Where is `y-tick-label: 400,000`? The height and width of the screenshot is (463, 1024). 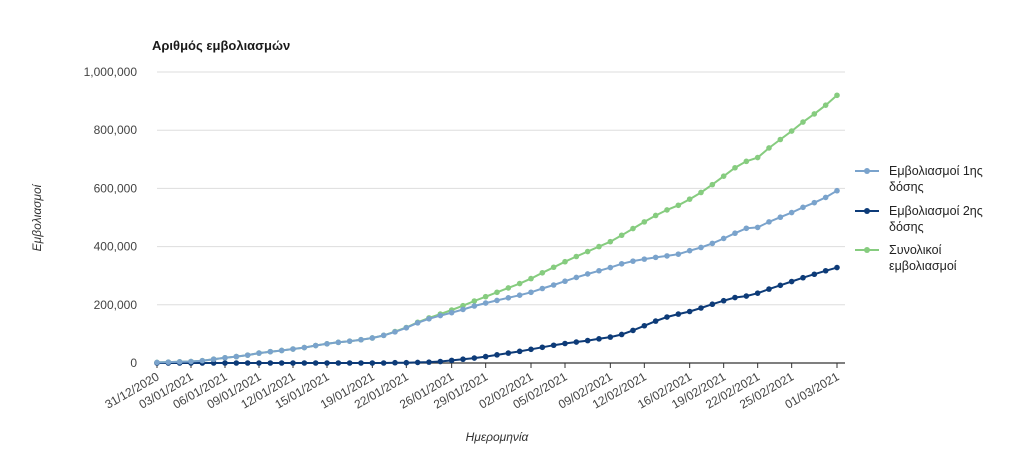 y-tick-label: 400,000 is located at coordinates (116, 247).